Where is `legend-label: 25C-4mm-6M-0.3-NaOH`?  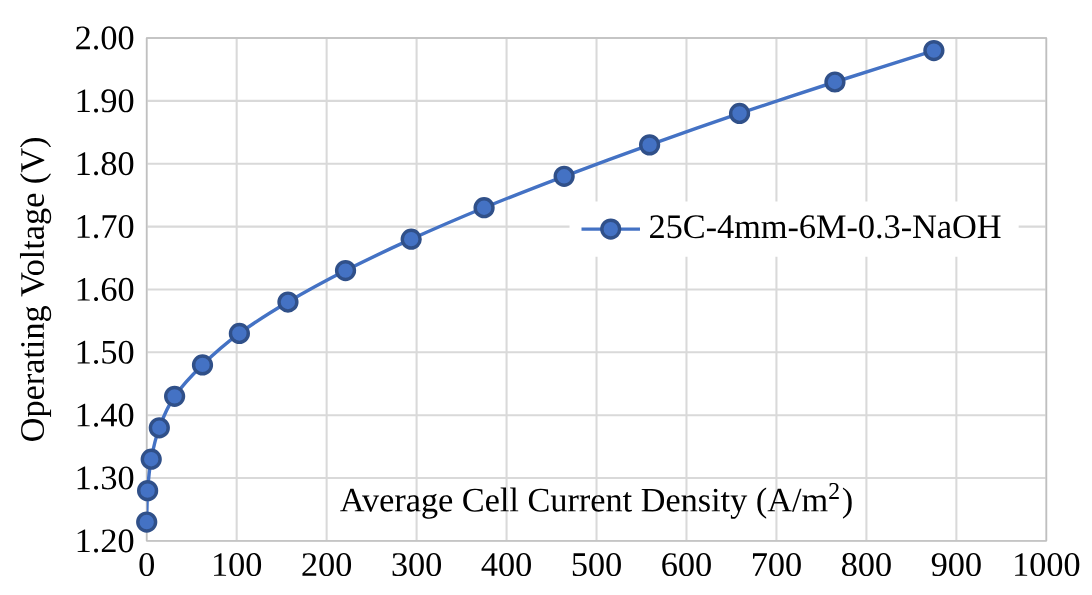
legend-label: 25C-4mm-6M-0.3-NaOH is located at coordinates (825, 227).